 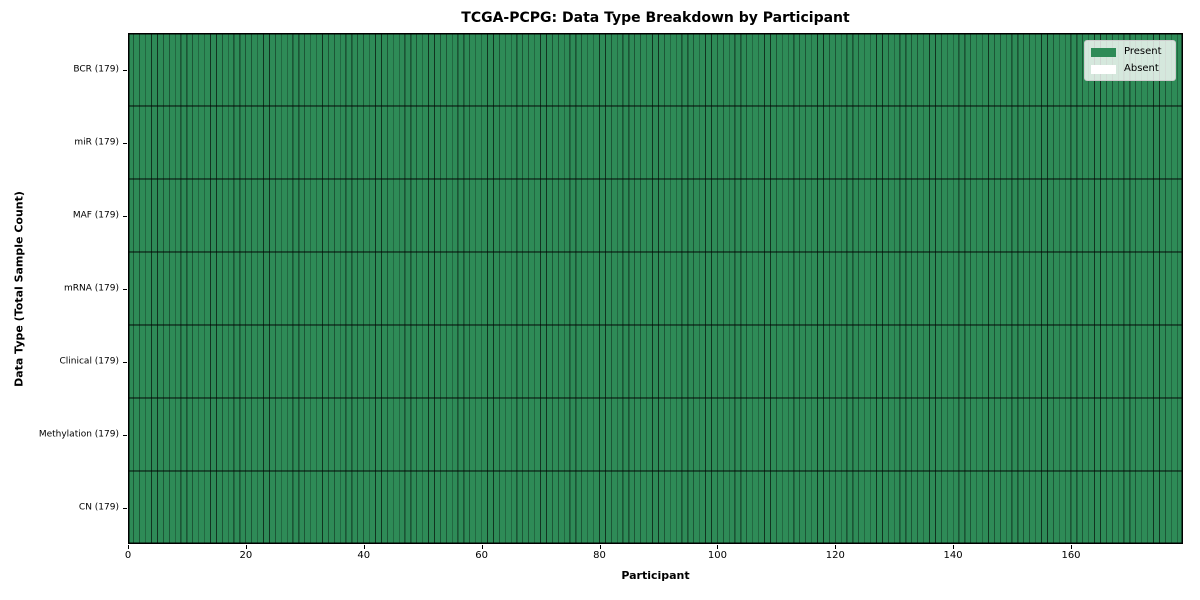 What do you see at coordinates (246, 555) in the screenshot?
I see `x-tick-label: 20` at bounding box center [246, 555].